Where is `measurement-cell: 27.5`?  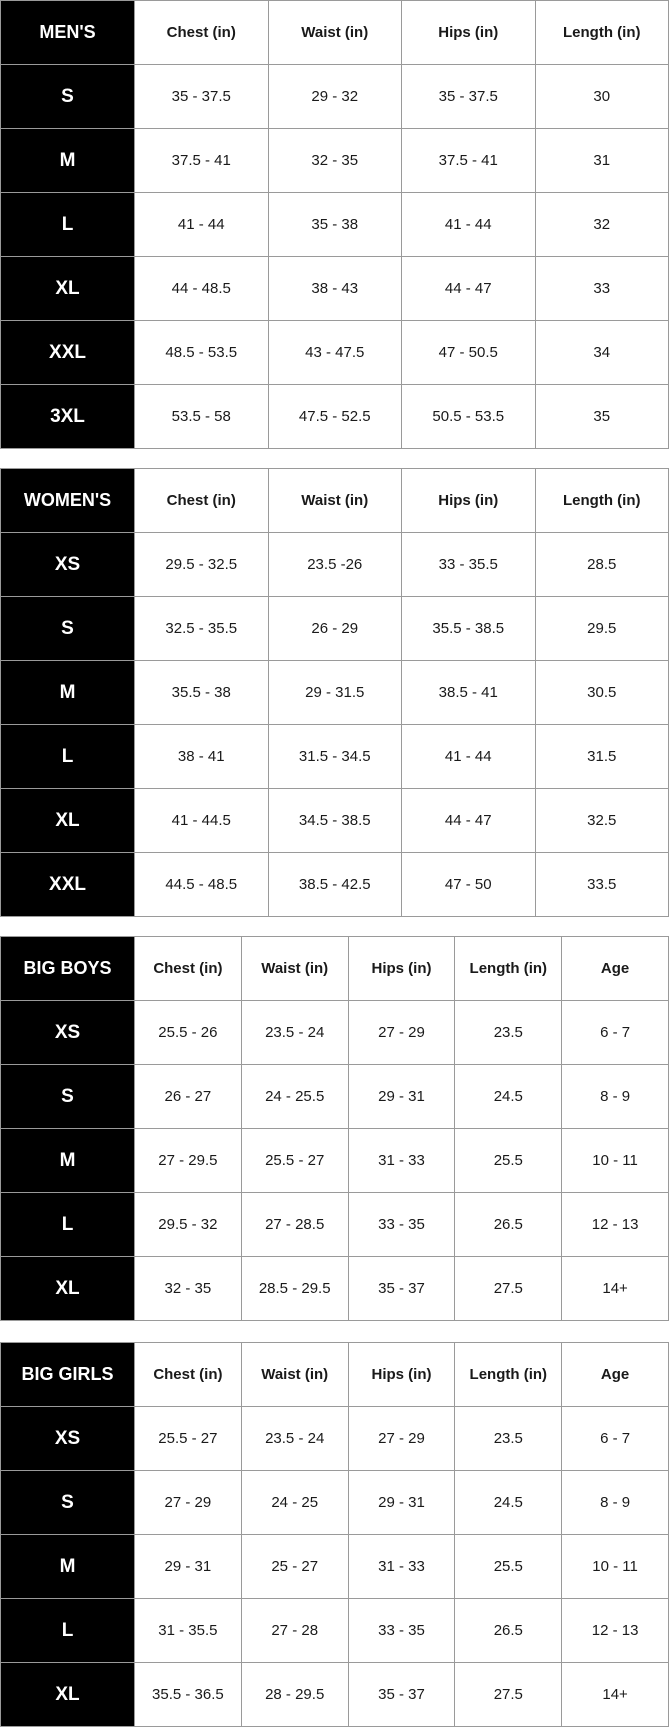 measurement-cell: 27.5 is located at coordinates (508, 1694).